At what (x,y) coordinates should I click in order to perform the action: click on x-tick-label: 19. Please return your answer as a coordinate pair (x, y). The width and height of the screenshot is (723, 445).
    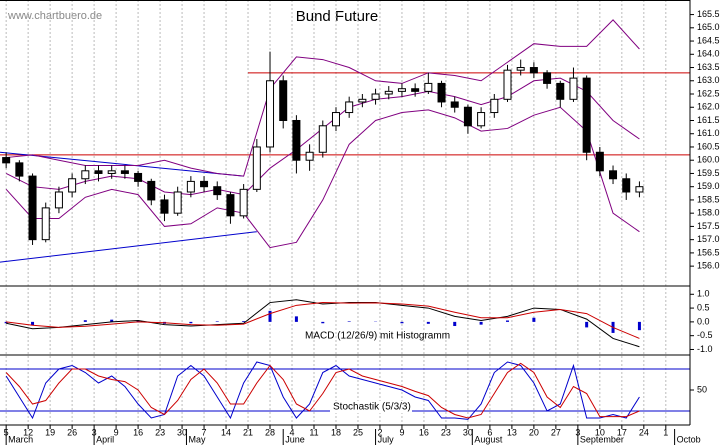
    Looking at the image, I should click on (50, 432).